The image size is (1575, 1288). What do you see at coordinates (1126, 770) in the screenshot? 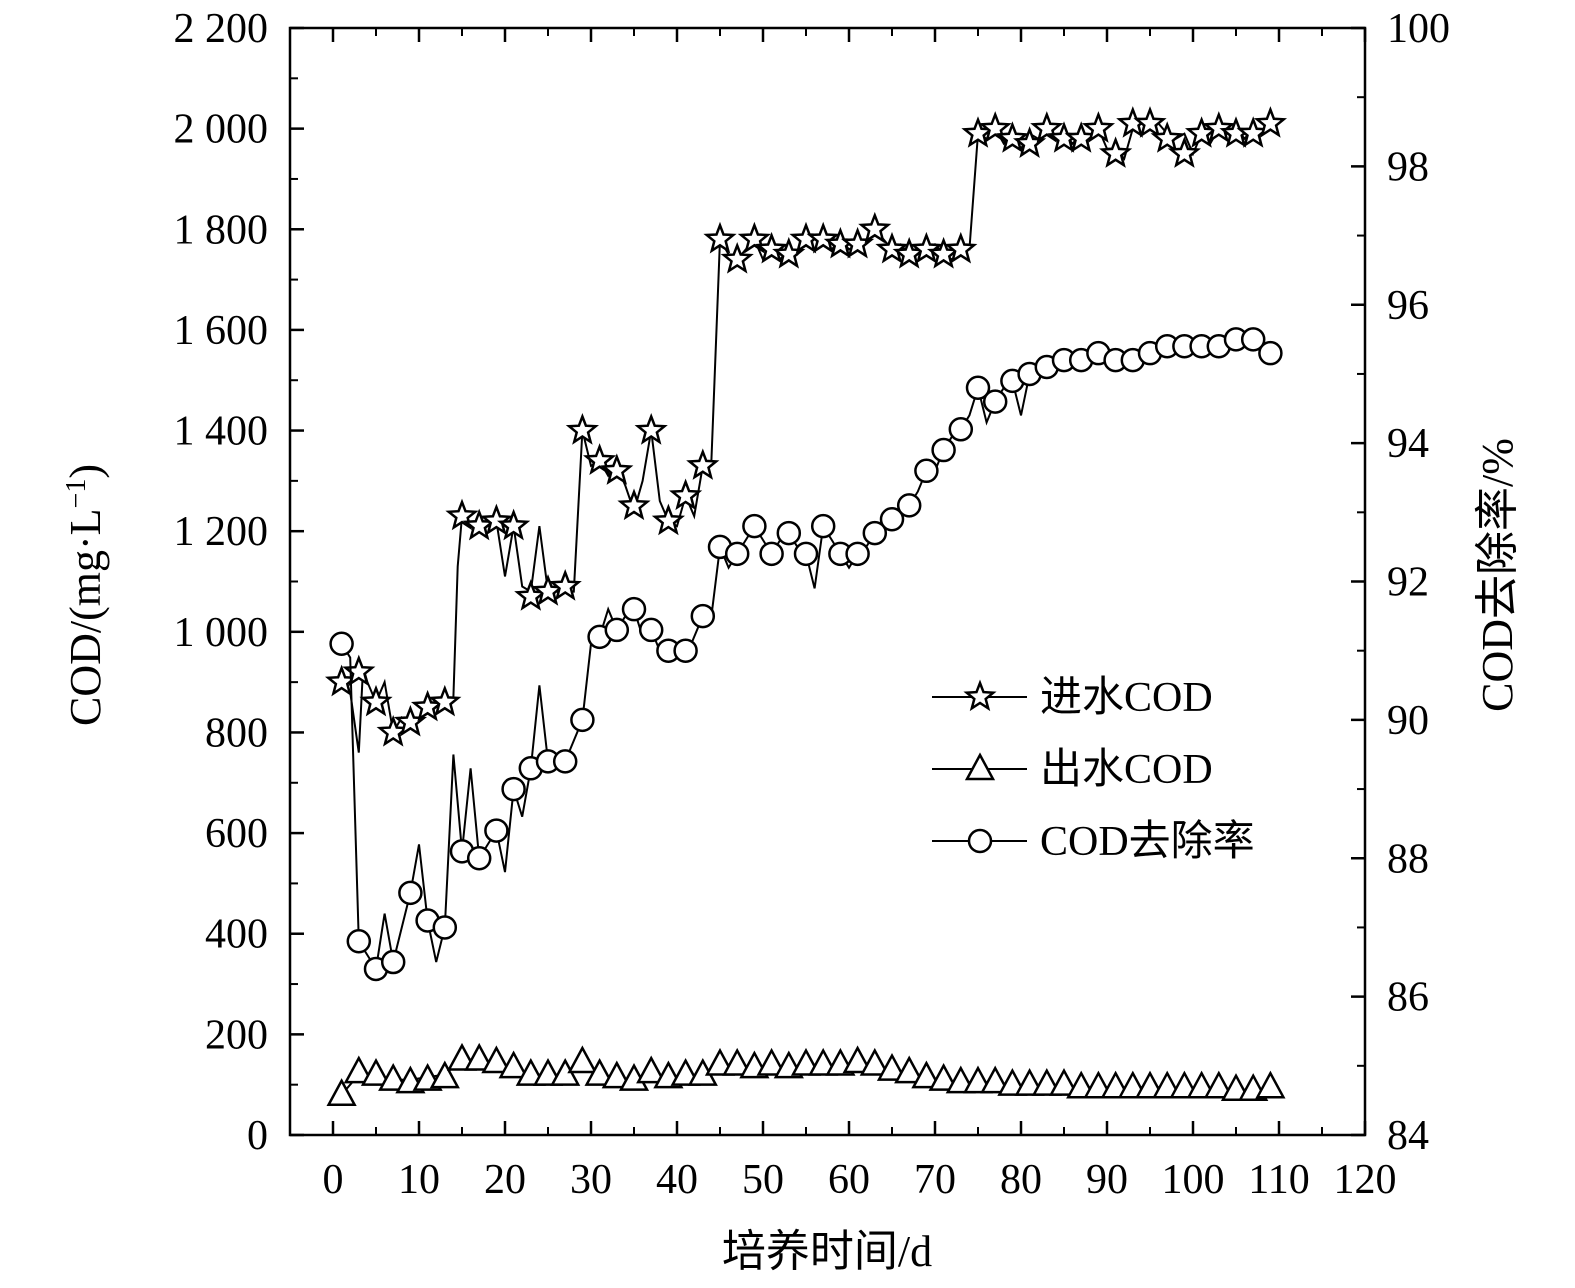
I see `legend-label: 出水COD` at bounding box center [1126, 770].